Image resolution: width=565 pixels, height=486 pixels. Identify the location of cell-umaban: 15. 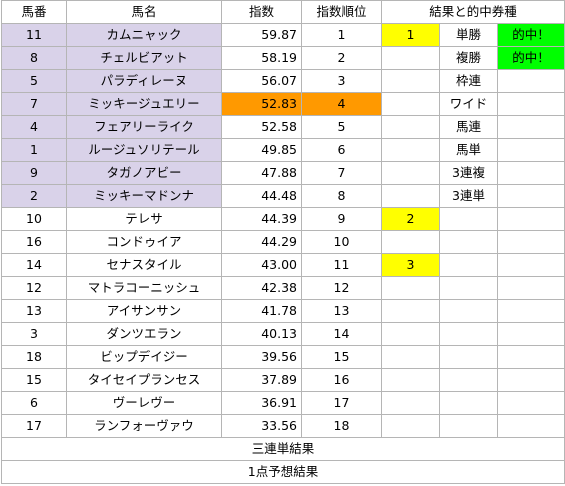
(34, 380).